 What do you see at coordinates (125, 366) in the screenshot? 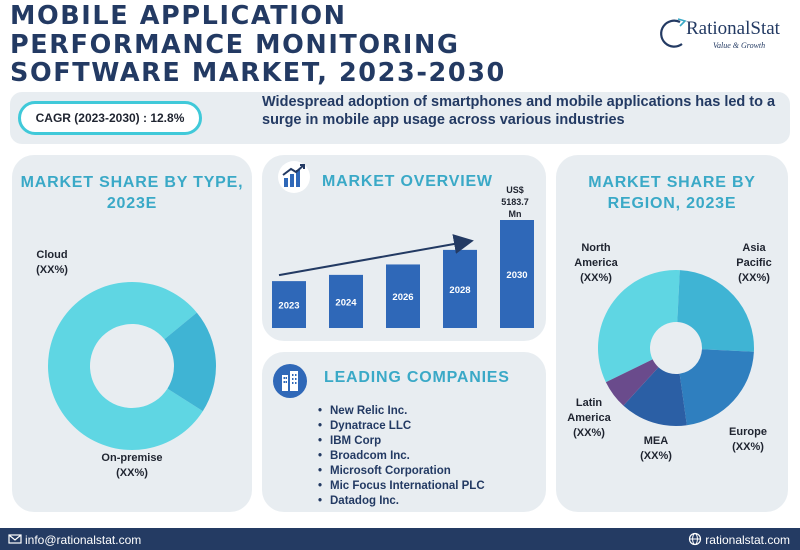
I see `type-slice-cloud` at bounding box center [125, 366].